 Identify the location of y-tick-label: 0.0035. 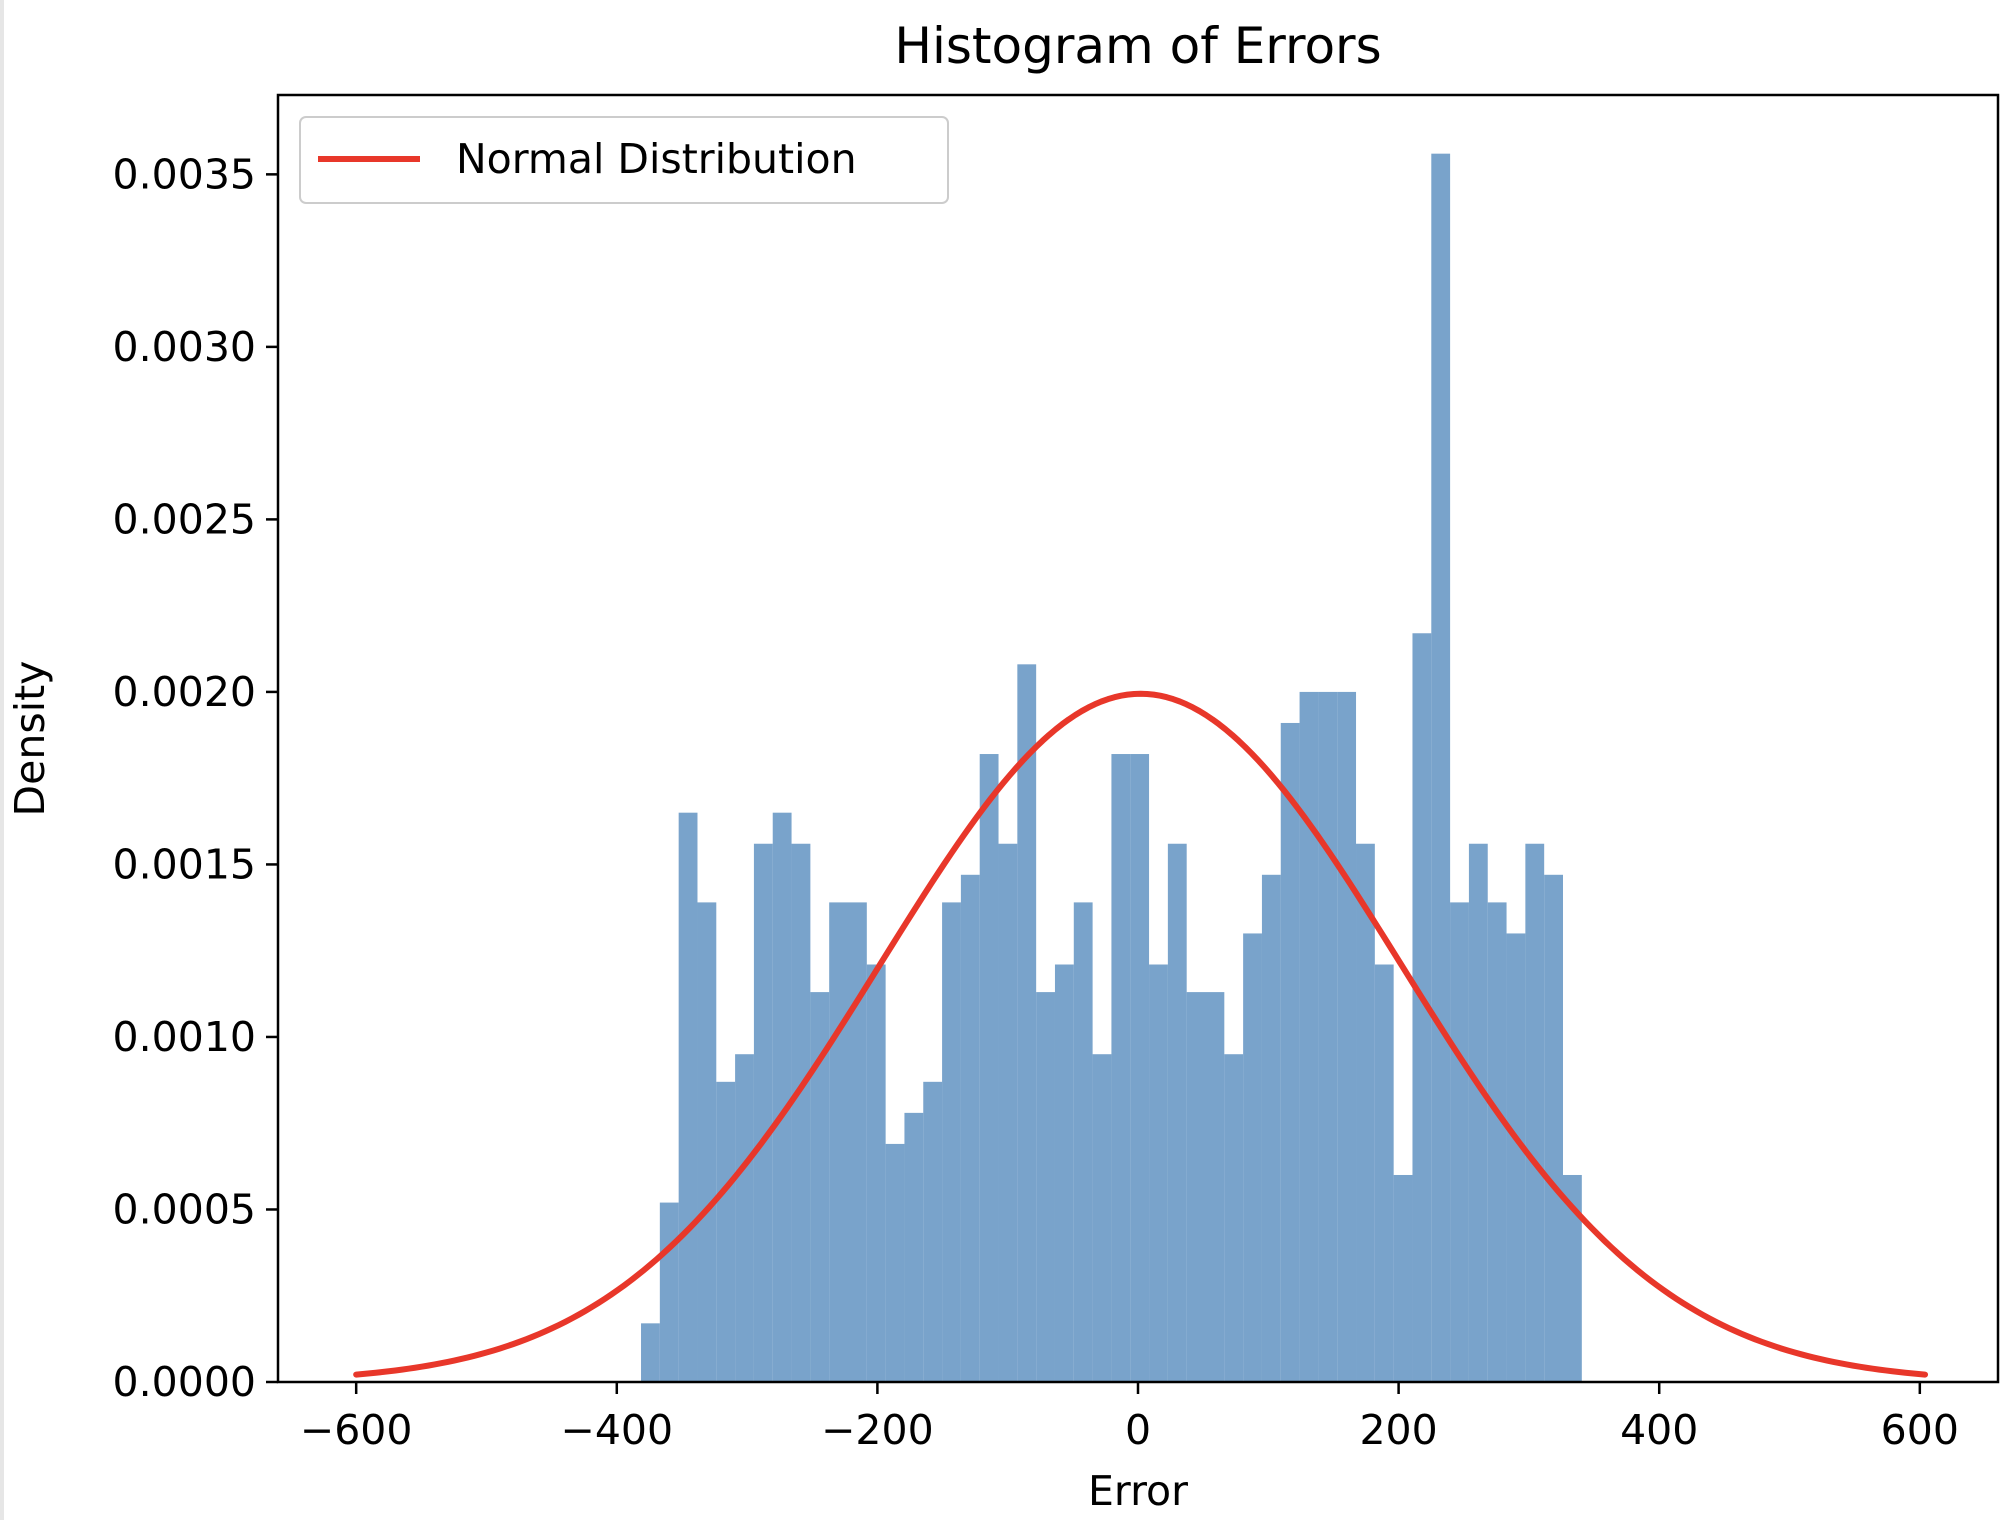
(184, 174).